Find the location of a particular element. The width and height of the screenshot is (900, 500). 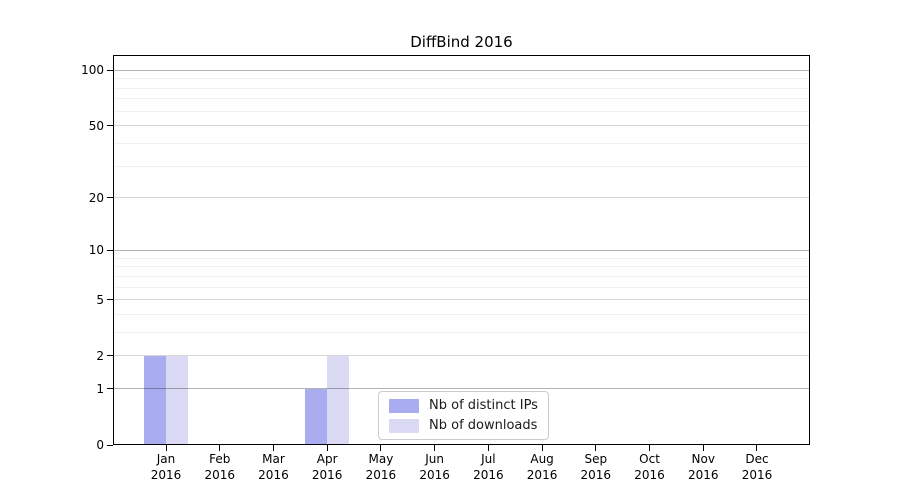

y-axis-tick-label: 50 is located at coordinates (96, 125).